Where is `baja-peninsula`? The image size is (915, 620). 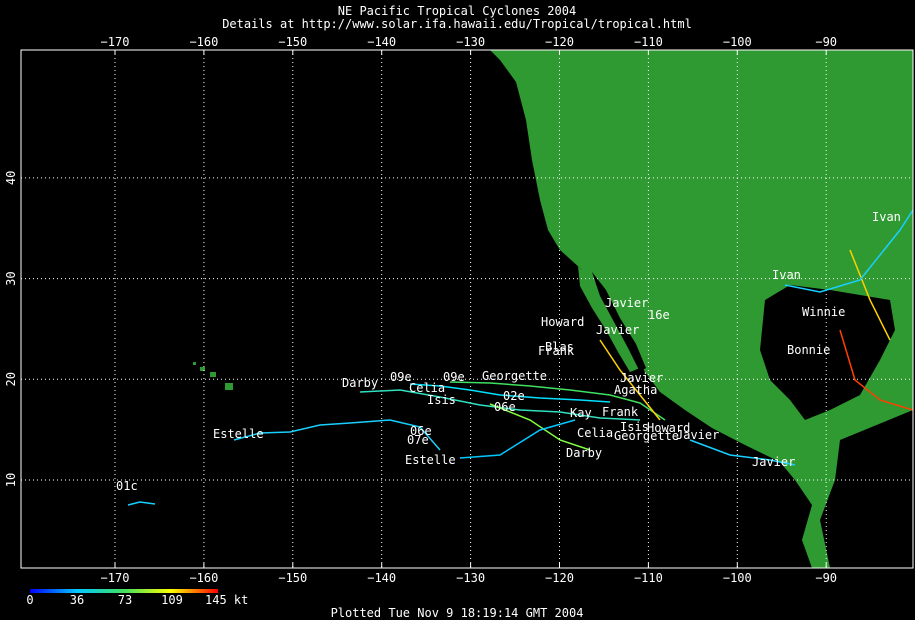
baja-peninsula is located at coordinates (609, 319).